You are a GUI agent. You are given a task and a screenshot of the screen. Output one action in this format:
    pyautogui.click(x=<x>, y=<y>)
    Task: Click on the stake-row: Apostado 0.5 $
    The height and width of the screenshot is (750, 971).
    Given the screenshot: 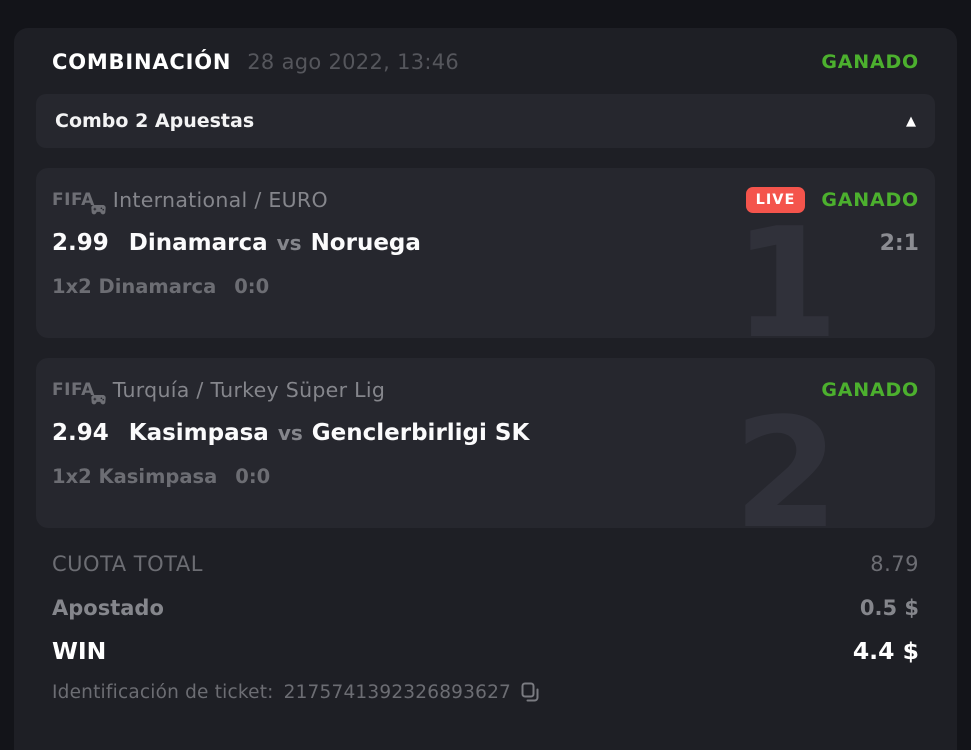 What is the action you would take?
    pyautogui.click(x=485, y=608)
    